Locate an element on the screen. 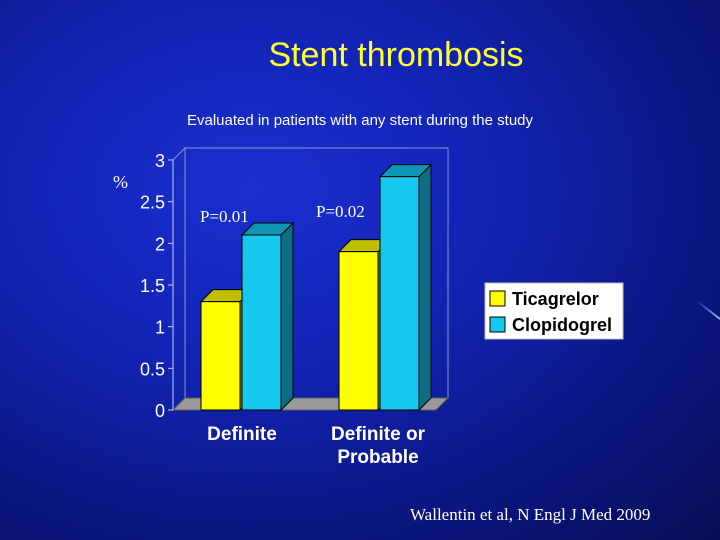 The height and width of the screenshot is (540, 720). legend-swatch-clopidogrel is located at coordinates (497, 324).